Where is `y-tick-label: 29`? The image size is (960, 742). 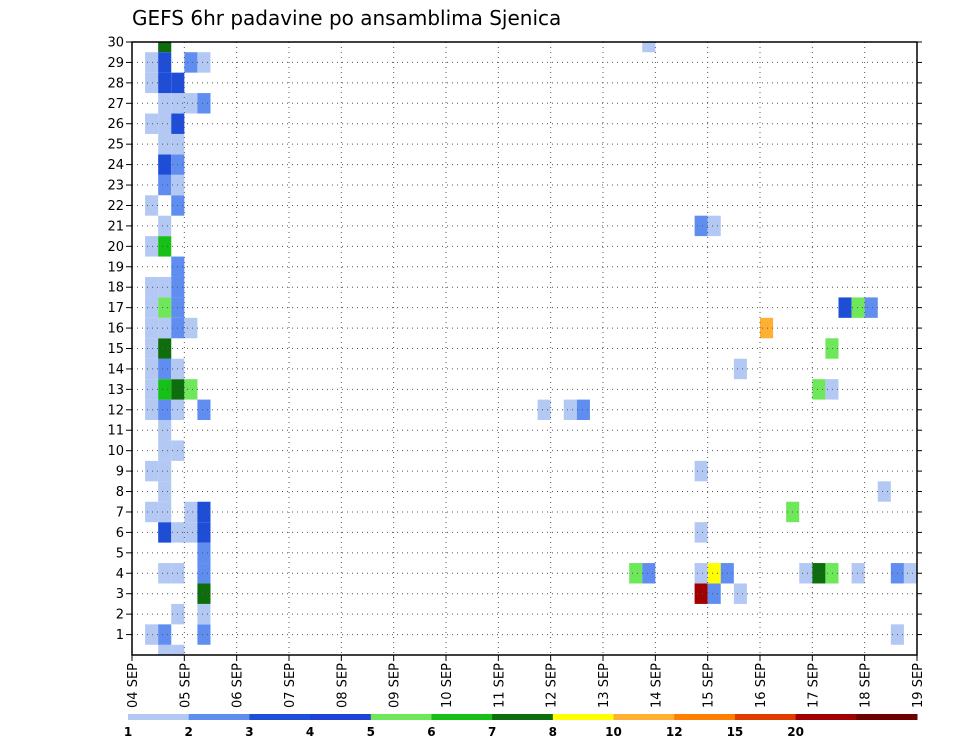
y-tick-label: 29 is located at coordinates (115, 63).